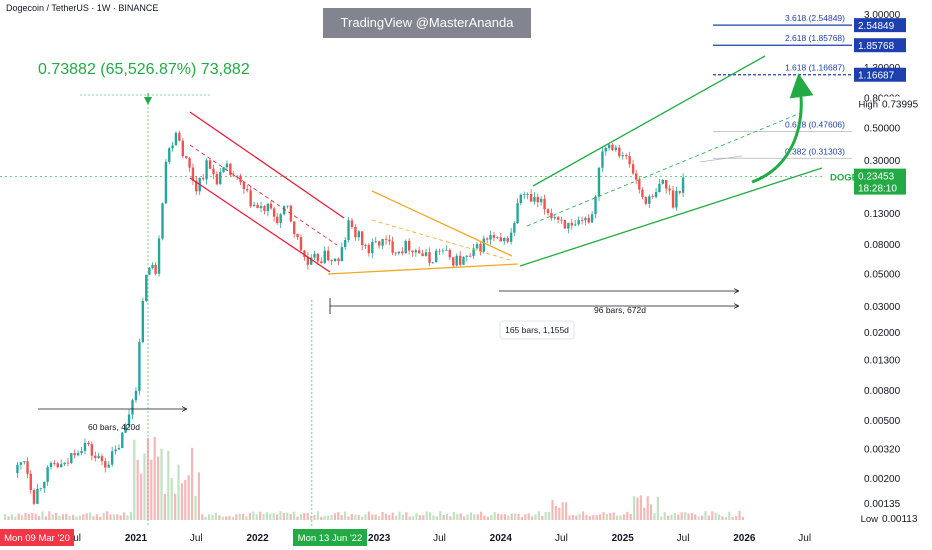  What do you see at coordinates (882, 161) in the screenshot?
I see `y-tick-label: 0.30000` at bounding box center [882, 161].